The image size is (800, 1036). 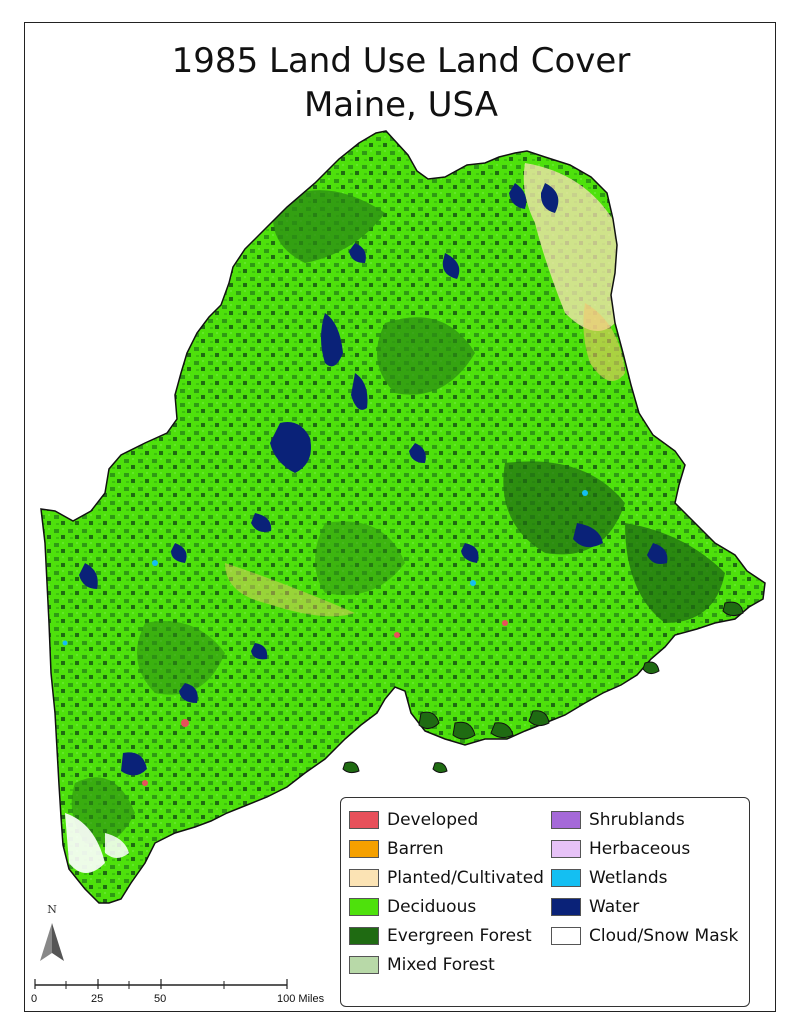 What do you see at coordinates (433, 820) in the screenshot?
I see `legend-label: Developed` at bounding box center [433, 820].